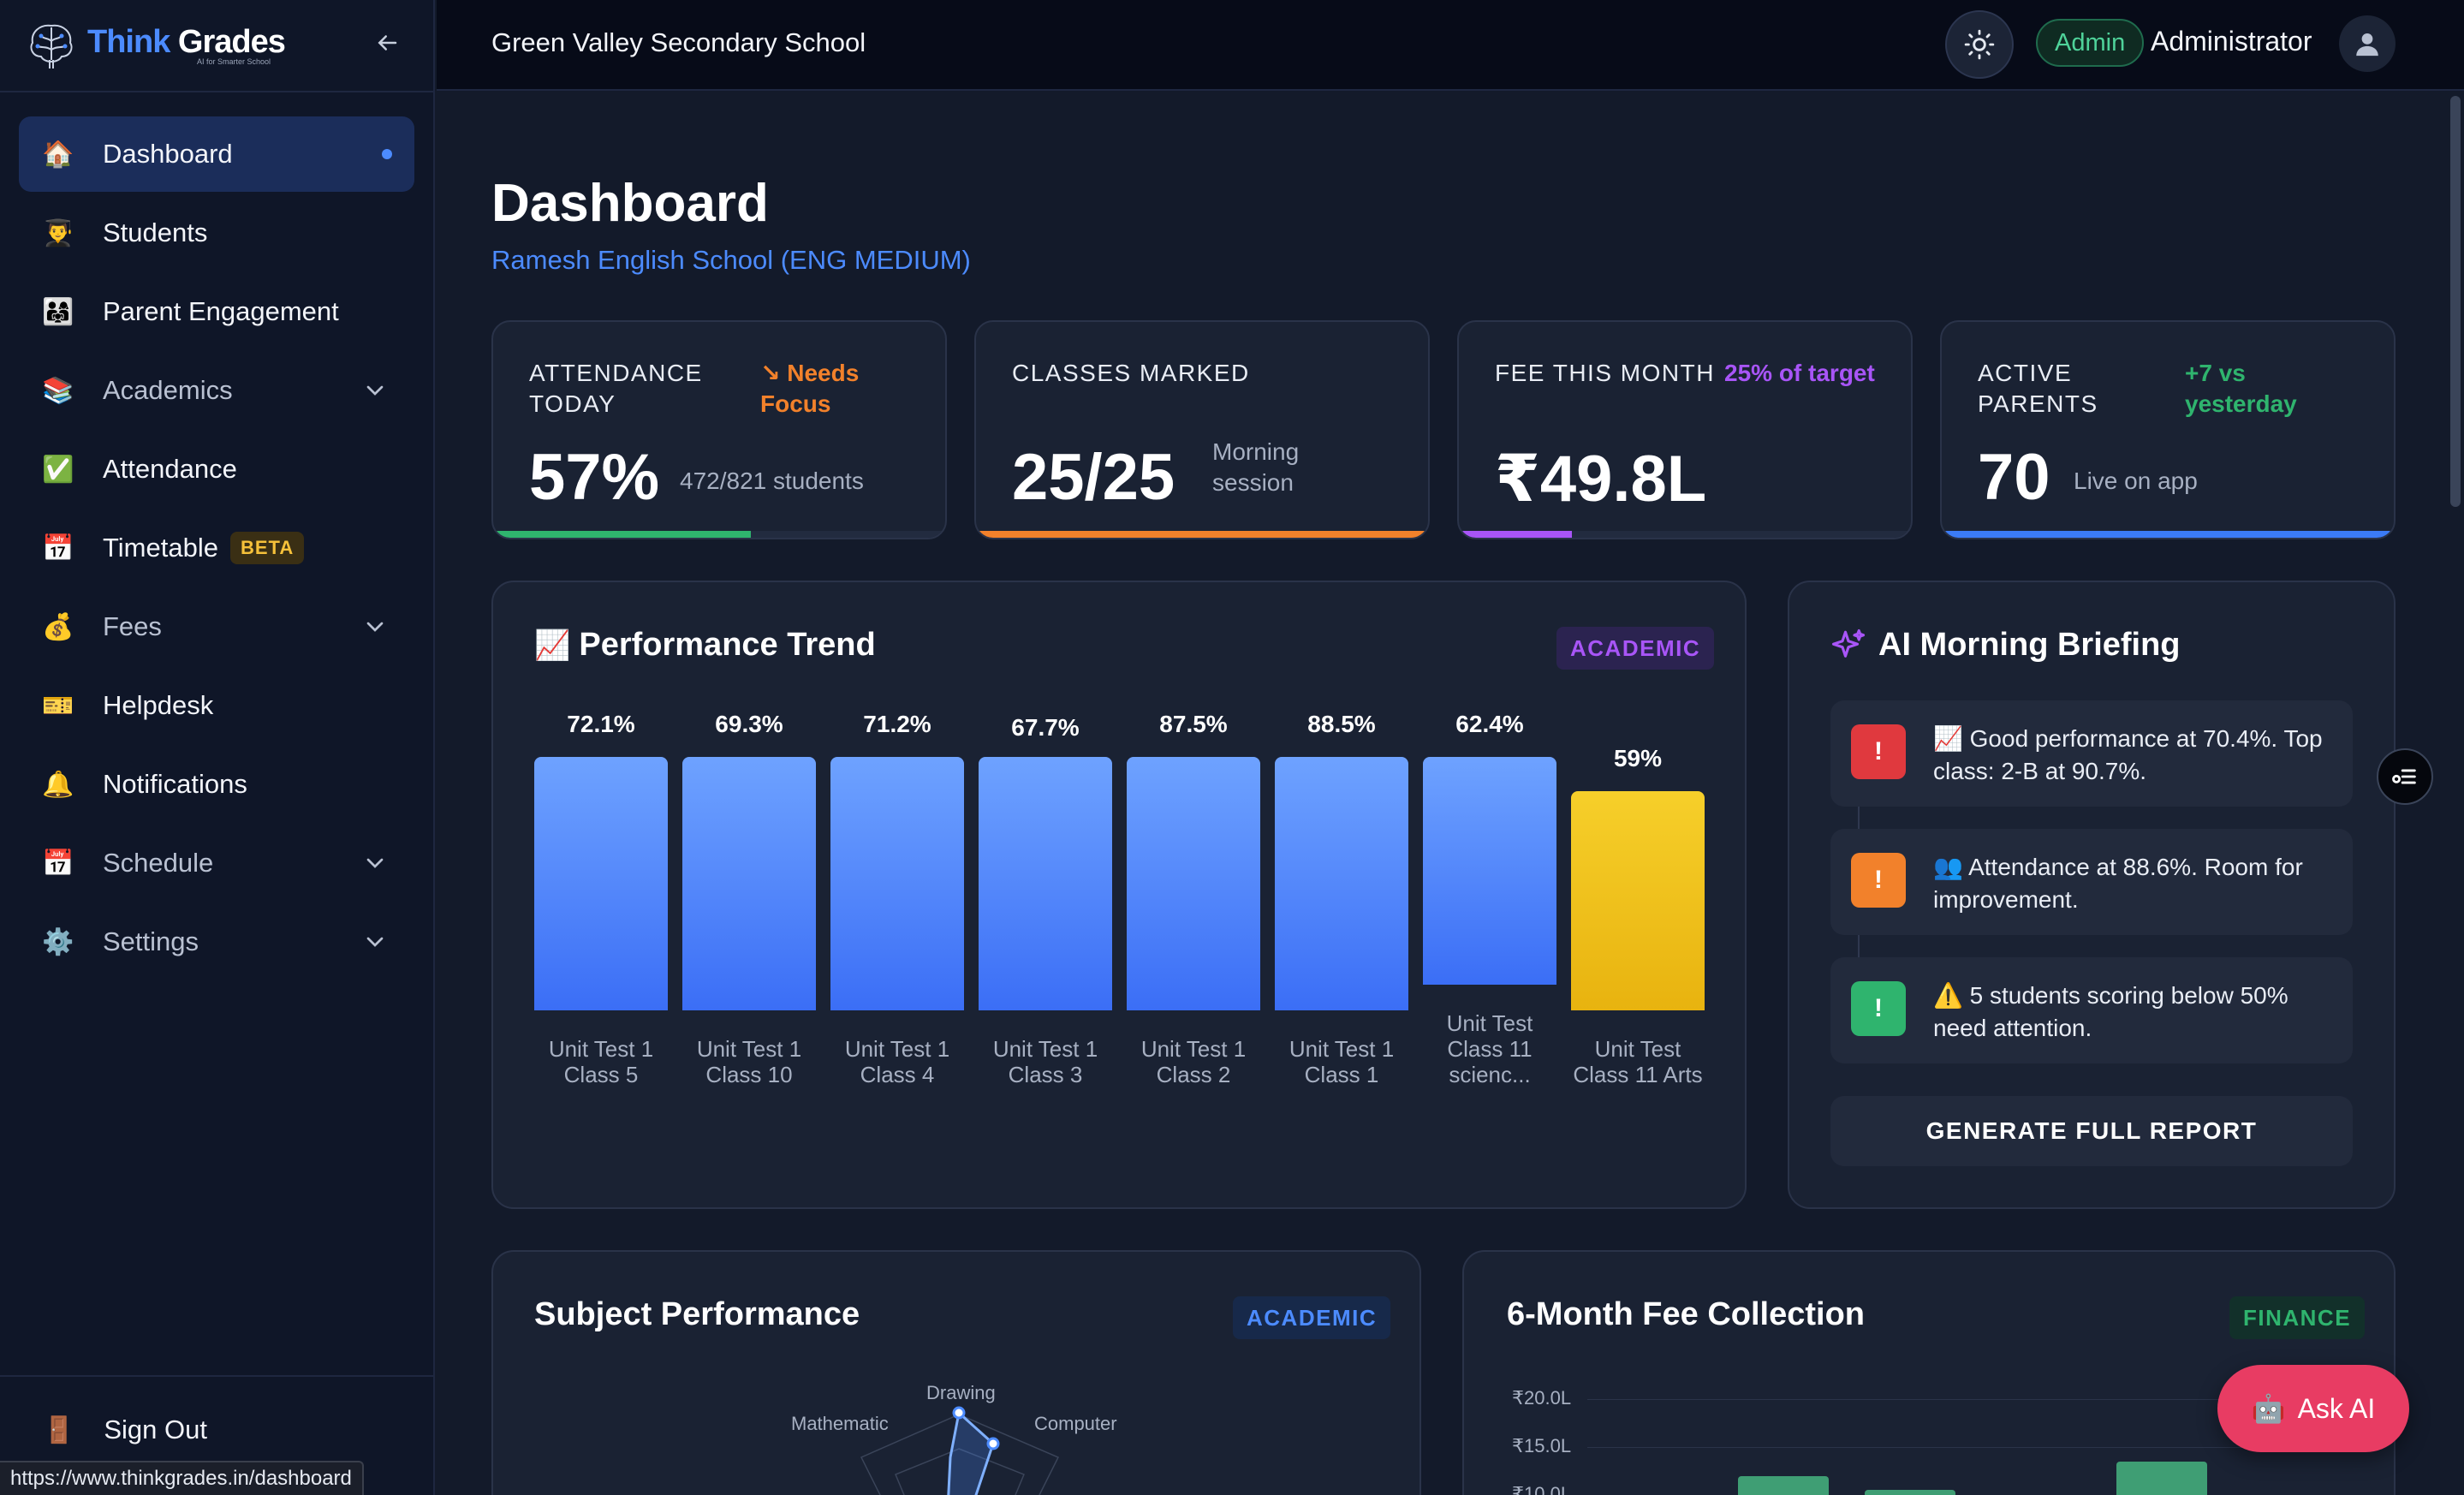 The height and width of the screenshot is (1495, 2464). What do you see at coordinates (2455, 301) in the screenshot?
I see `scrollbar-thumb` at bounding box center [2455, 301].